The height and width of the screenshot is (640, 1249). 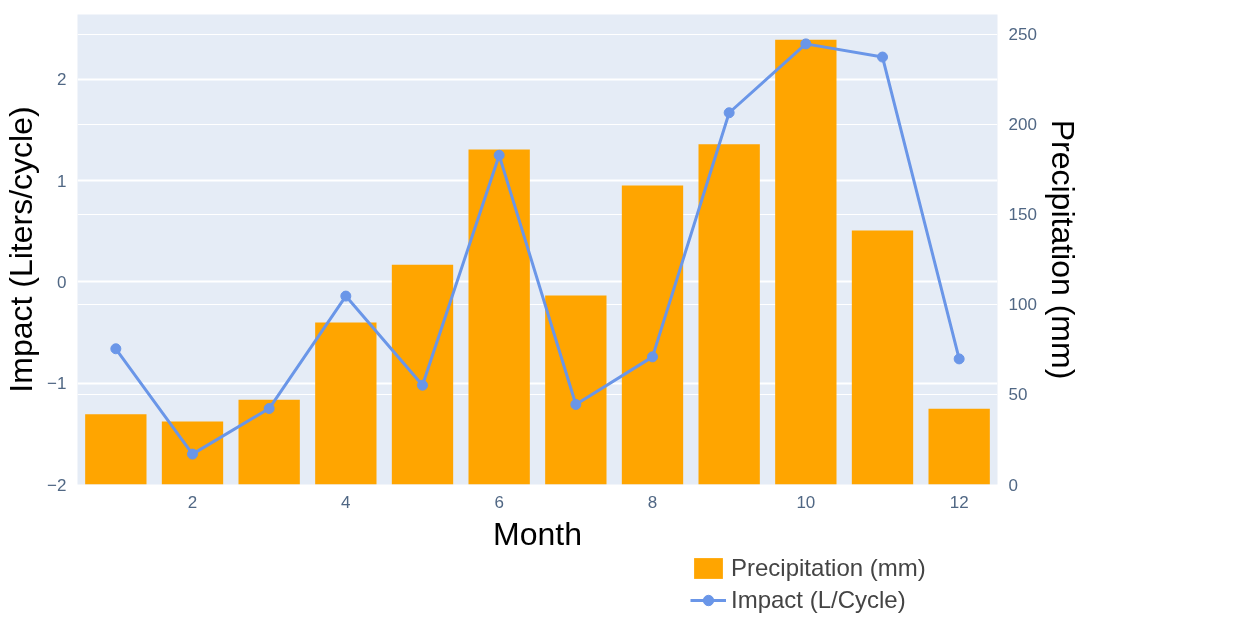 What do you see at coordinates (192, 502) in the screenshot?
I see `x-tick-label: 2` at bounding box center [192, 502].